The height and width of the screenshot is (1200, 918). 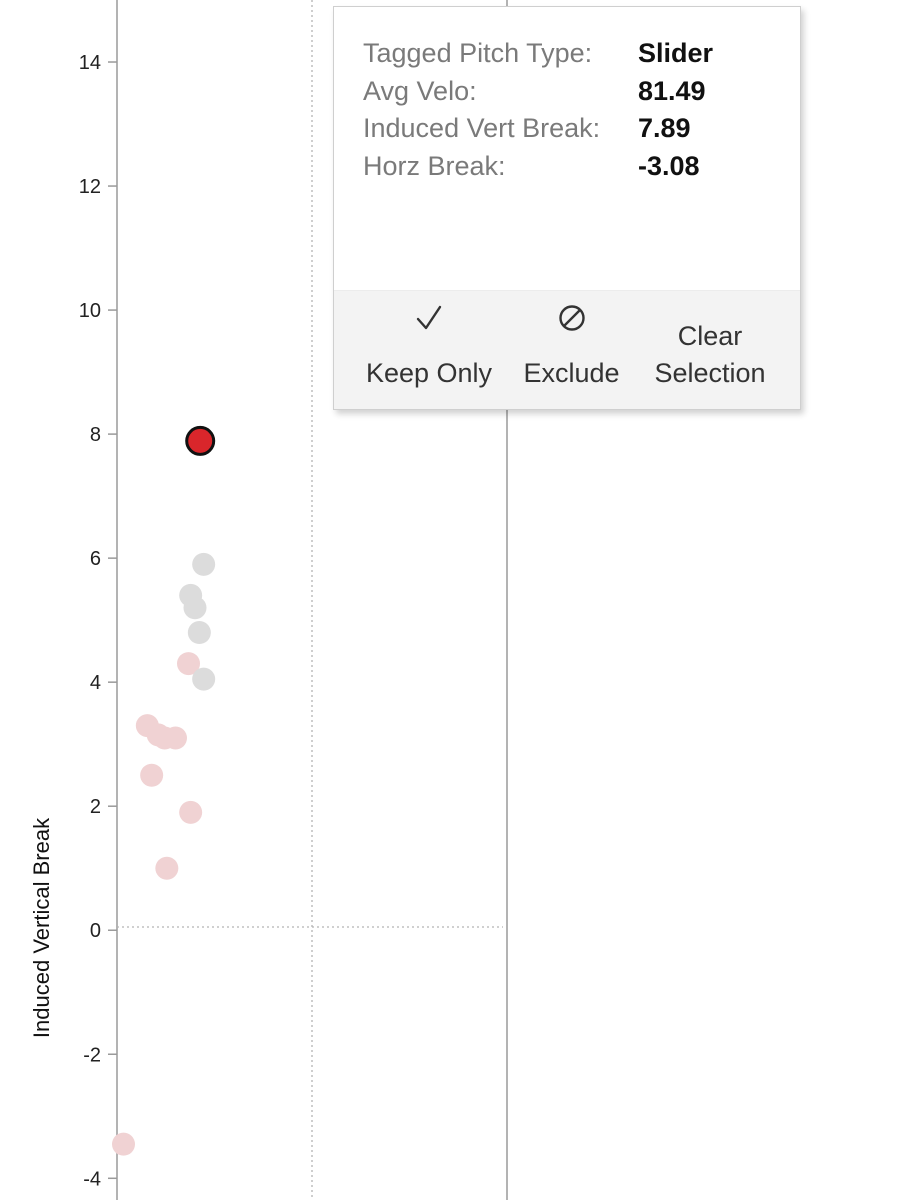 I want to click on tooltip-actions-bar: Keep Only Exclude Clear Selection, so click(x=567, y=349).